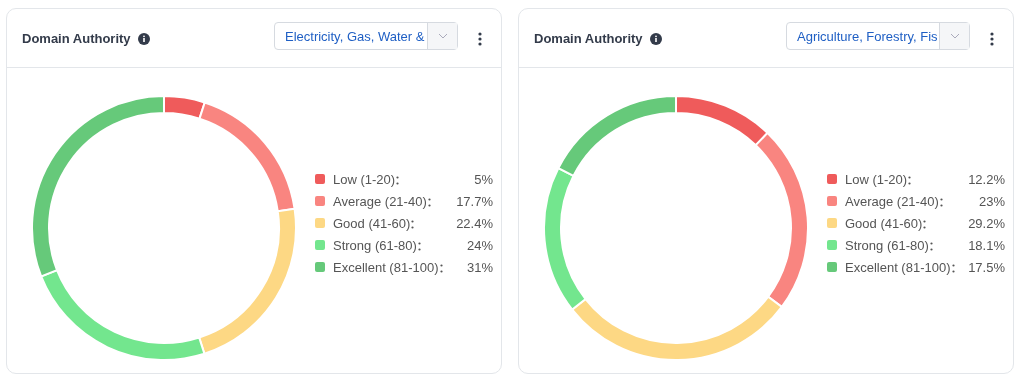 This screenshot has height=382, width=1023. What do you see at coordinates (474, 201) in the screenshot?
I see `data-label: 17.7%` at bounding box center [474, 201].